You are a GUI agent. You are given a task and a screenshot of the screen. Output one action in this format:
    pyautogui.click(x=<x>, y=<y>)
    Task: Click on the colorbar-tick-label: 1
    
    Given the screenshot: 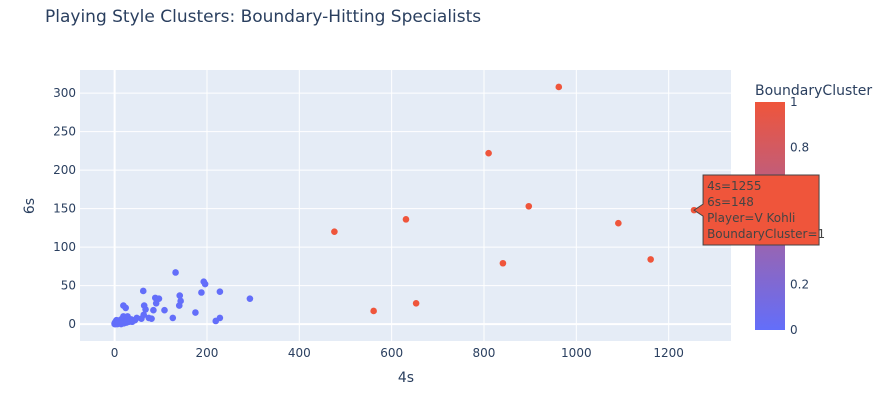 What is the action you would take?
    pyautogui.click(x=794, y=102)
    